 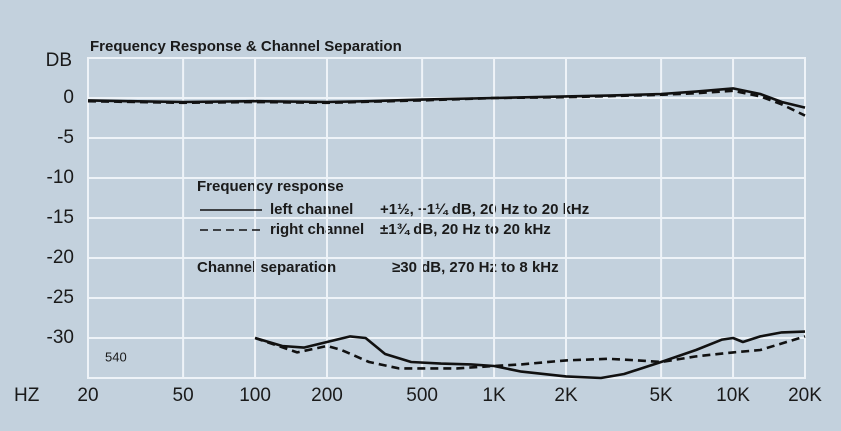 I want to click on y-tick-label: -20, so click(x=60, y=257).